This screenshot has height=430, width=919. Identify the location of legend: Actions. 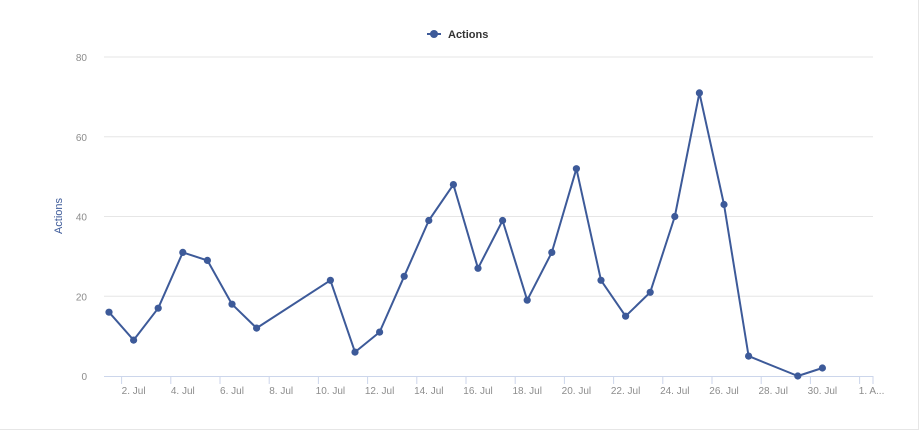
(457, 35).